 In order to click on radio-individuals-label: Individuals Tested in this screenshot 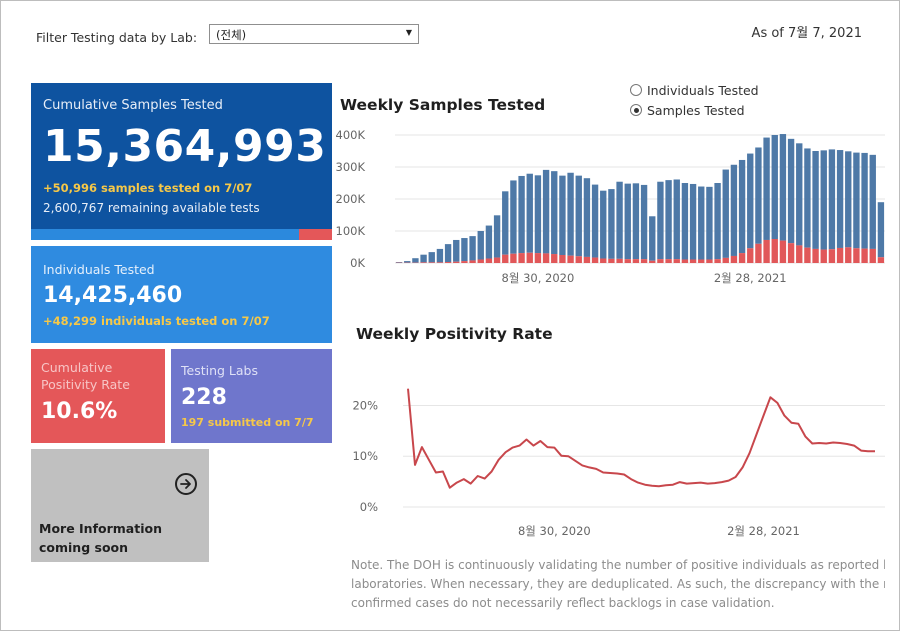, I will do `click(703, 90)`.